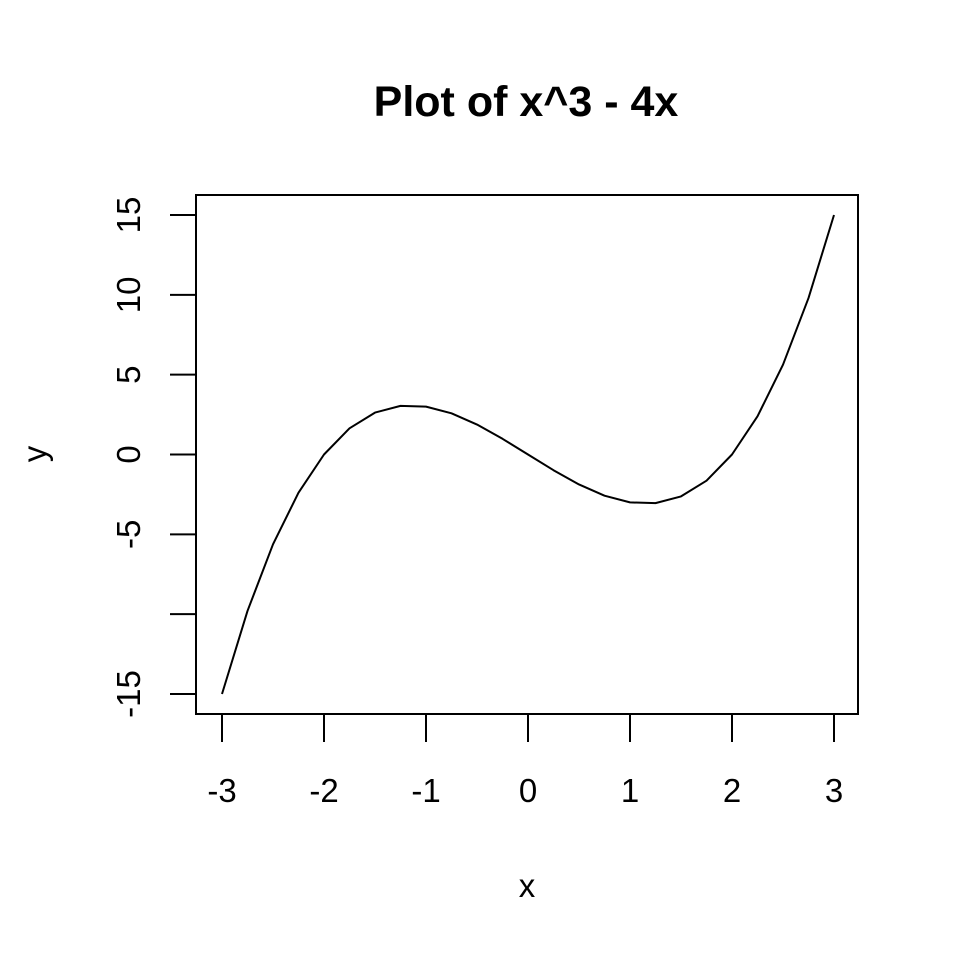 Image resolution: width=960 pixels, height=960 pixels. What do you see at coordinates (425, 790) in the screenshot?
I see `x-tick-label: -1` at bounding box center [425, 790].